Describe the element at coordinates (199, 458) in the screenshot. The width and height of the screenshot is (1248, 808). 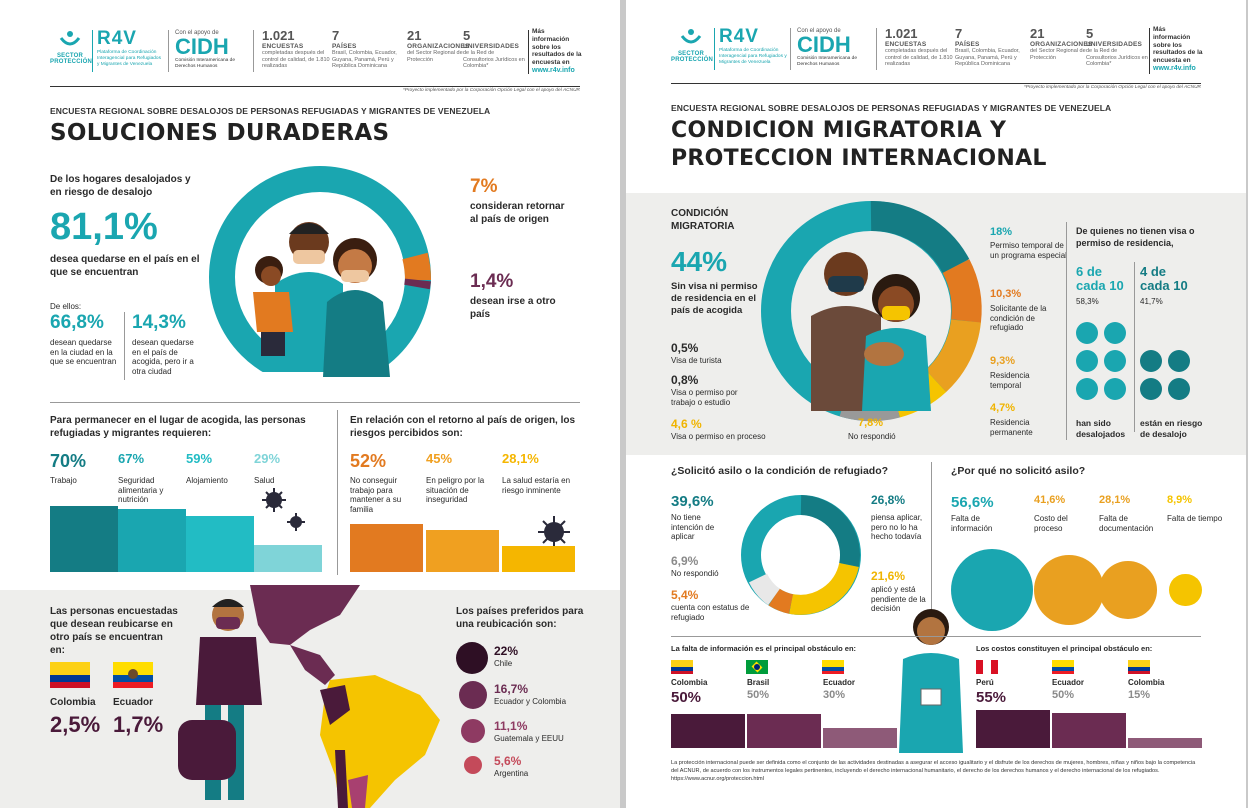
I see `requirement-percent: 59%` at that location.